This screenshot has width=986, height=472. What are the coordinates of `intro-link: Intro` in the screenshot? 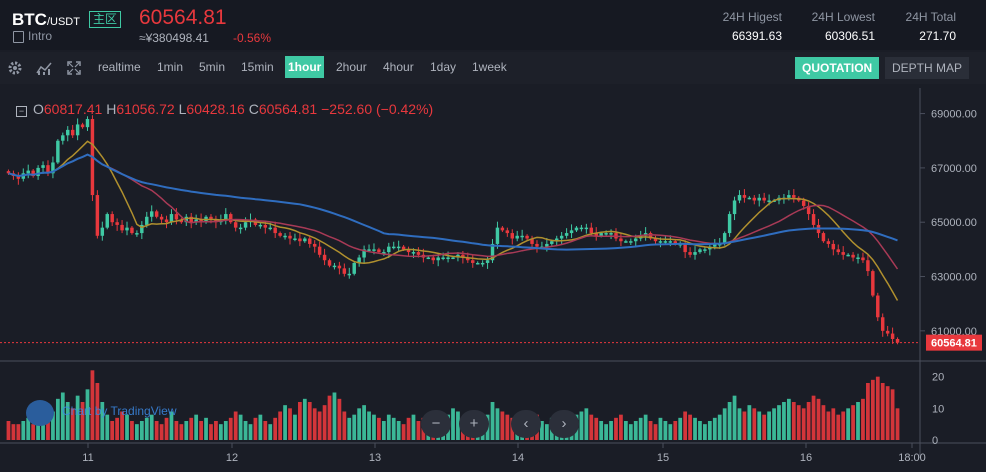 It's located at (40, 36).